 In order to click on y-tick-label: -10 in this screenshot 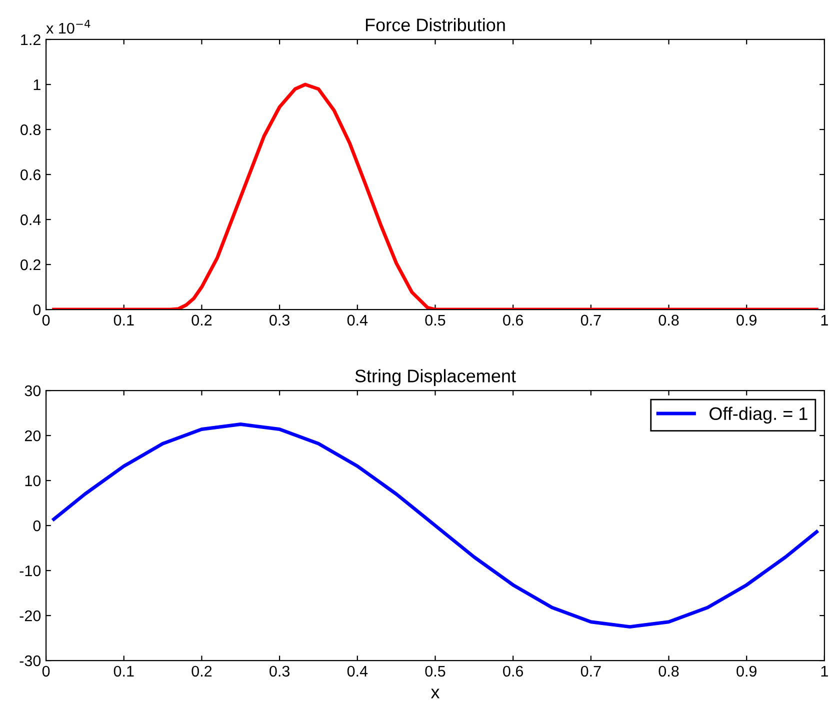, I will do `click(30, 570)`.